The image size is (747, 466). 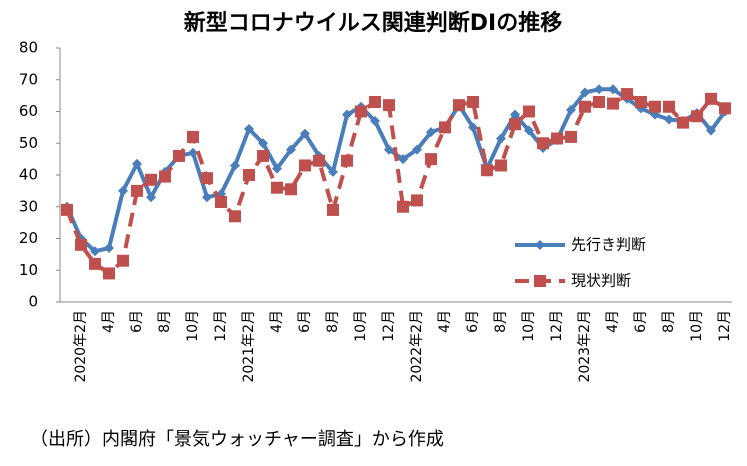 I want to click on y-tick-label: 10, so click(x=28, y=270).